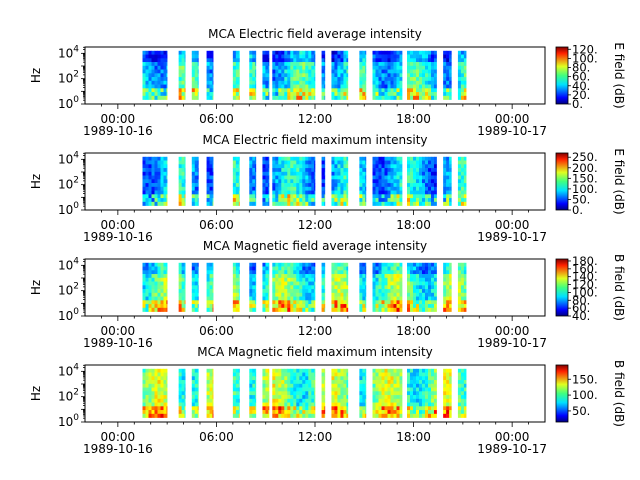 The height and width of the screenshot is (480, 640). What do you see at coordinates (585, 49) in the screenshot?
I see `colorbar-tick-label: 120.` at bounding box center [585, 49].